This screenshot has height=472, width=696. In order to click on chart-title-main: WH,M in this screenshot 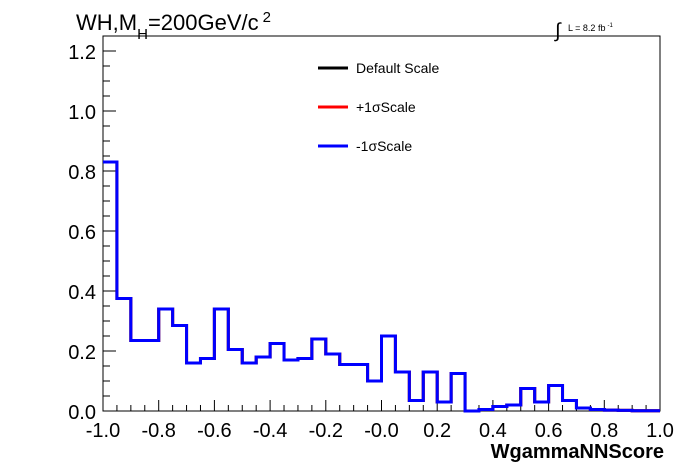, I will do `click(106, 22)`.